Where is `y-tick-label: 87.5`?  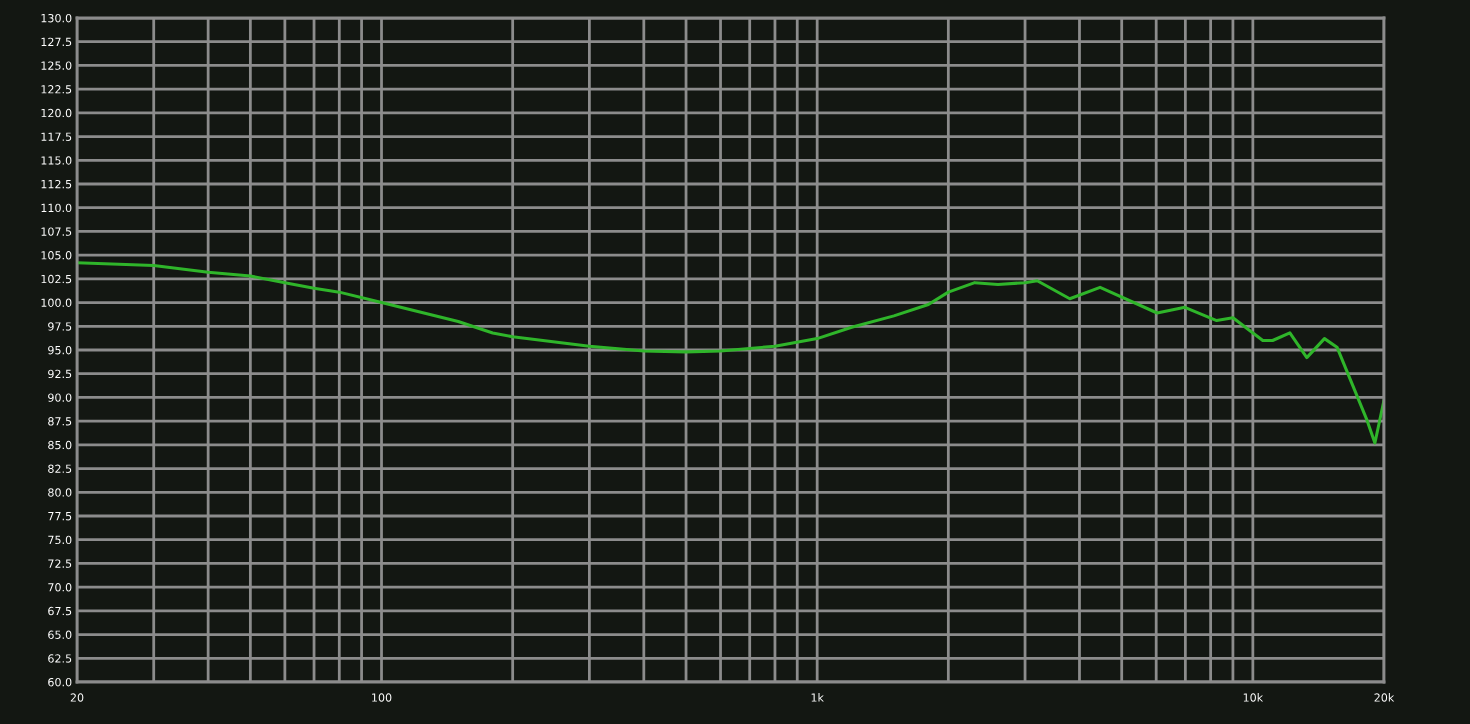
y-tick-label: 87.5 is located at coordinates (60, 421).